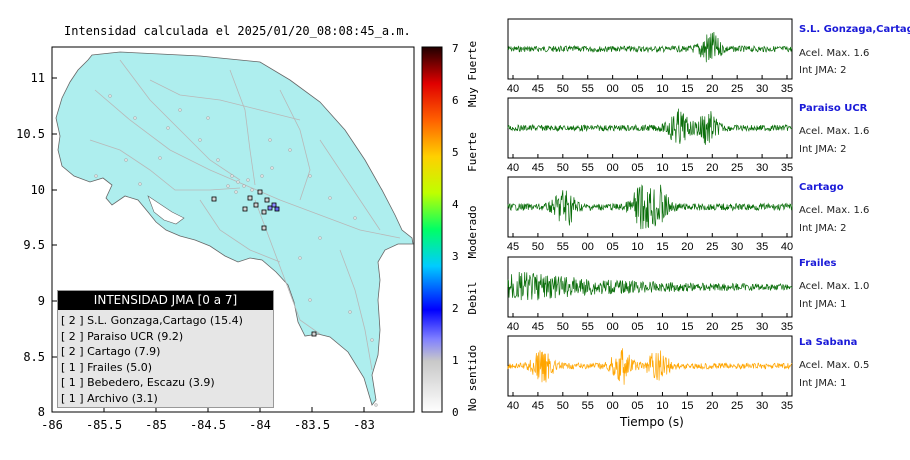 The height and width of the screenshot is (460, 910). I want to click on colorbar-label-muy-fuerte: Muy Fuerte, so click(472, 74).